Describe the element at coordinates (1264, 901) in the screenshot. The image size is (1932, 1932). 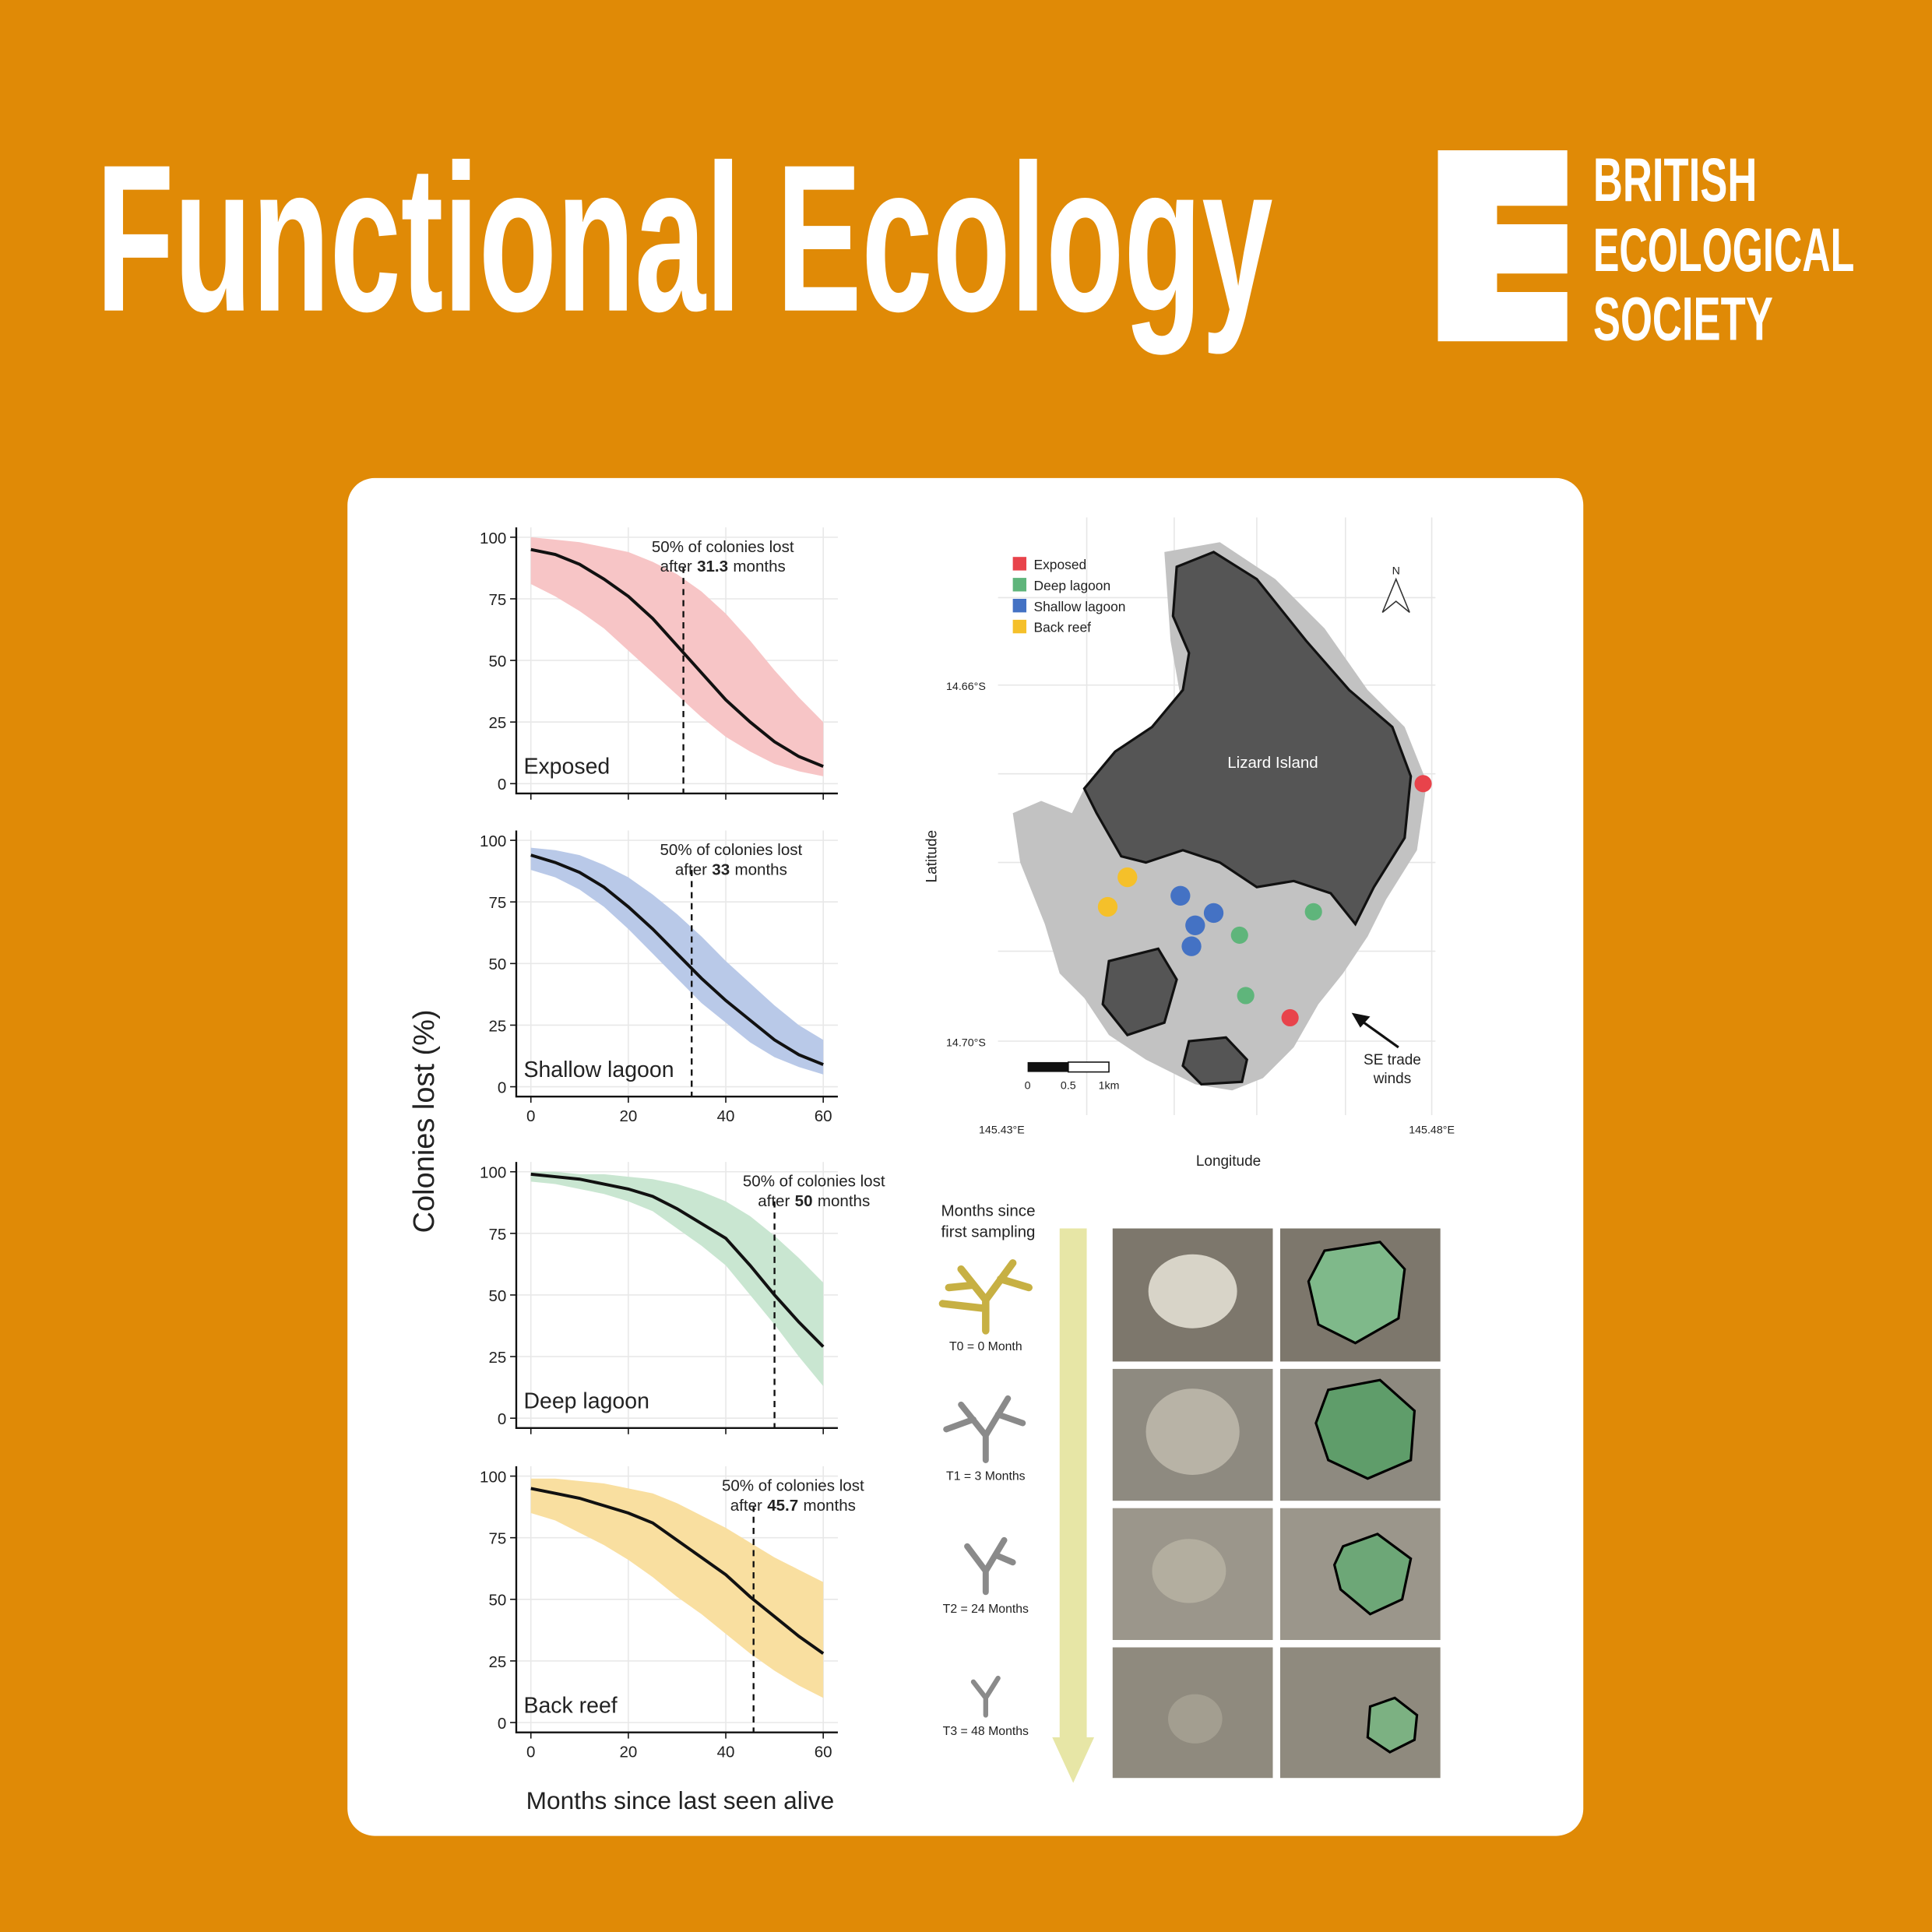
I see `sites` at that location.